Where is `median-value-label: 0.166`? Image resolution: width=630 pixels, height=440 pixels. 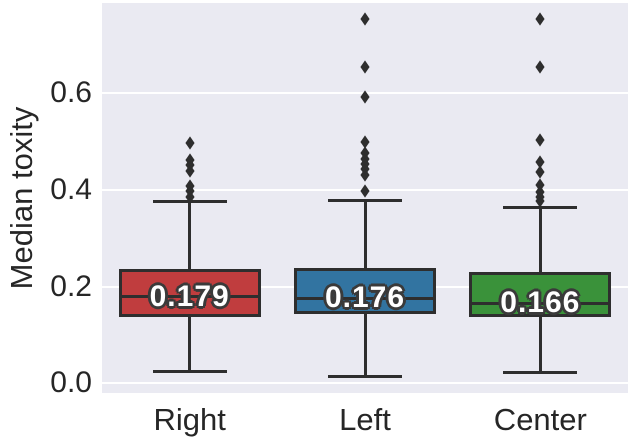
median-value-label: 0.166 is located at coordinates (540, 303).